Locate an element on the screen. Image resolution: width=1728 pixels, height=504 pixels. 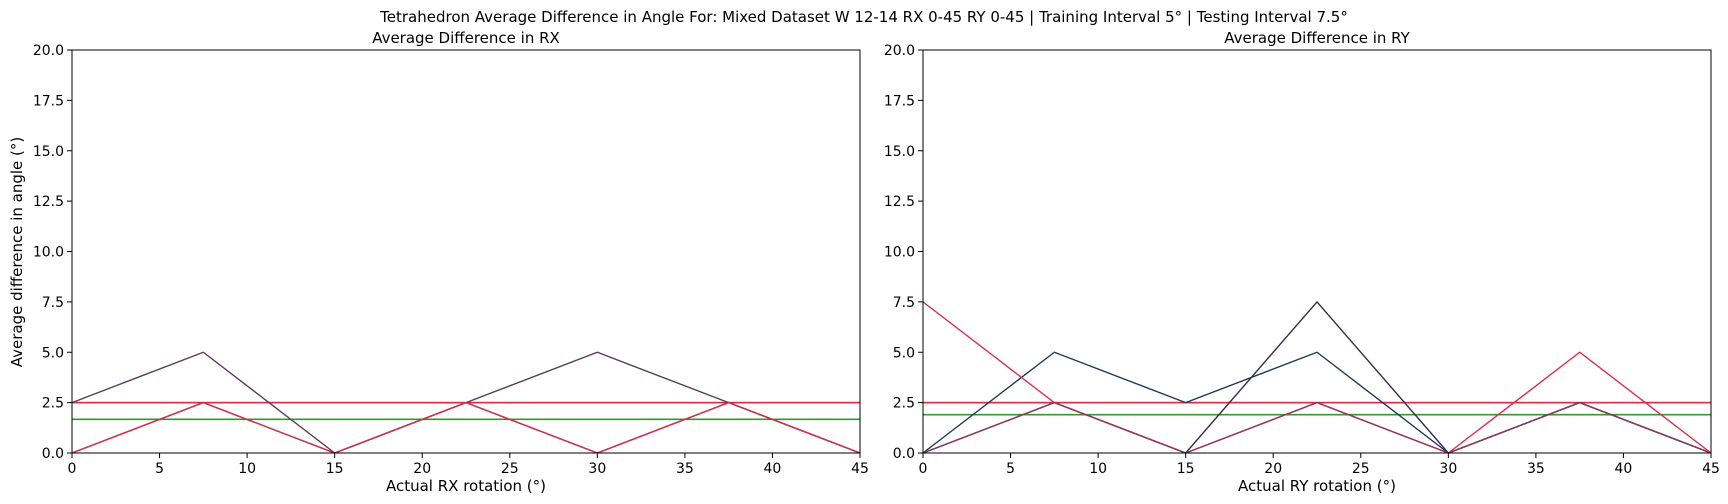
plot-ry-ytick-label: 12.5 is located at coordinates (899, 202).